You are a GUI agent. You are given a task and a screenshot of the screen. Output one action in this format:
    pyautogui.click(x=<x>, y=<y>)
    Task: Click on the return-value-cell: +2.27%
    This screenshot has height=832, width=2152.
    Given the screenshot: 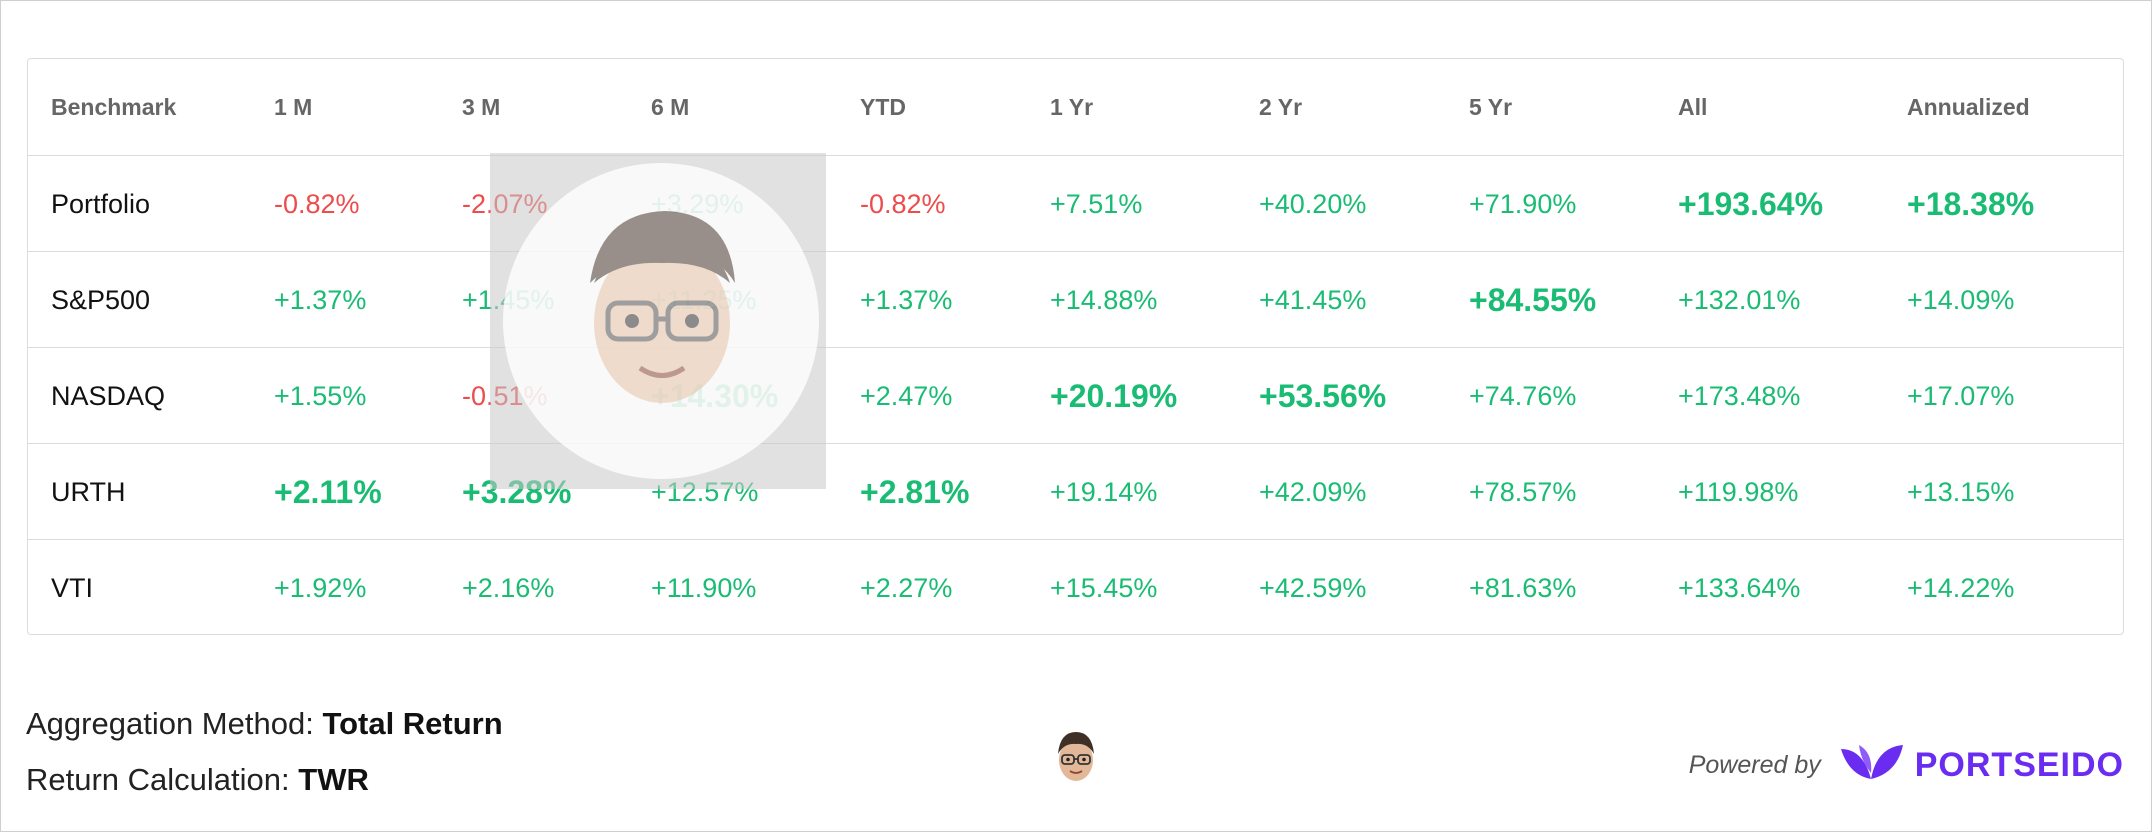 What is the action you would take?
    pyautogui.click(x=906, y=587)
    